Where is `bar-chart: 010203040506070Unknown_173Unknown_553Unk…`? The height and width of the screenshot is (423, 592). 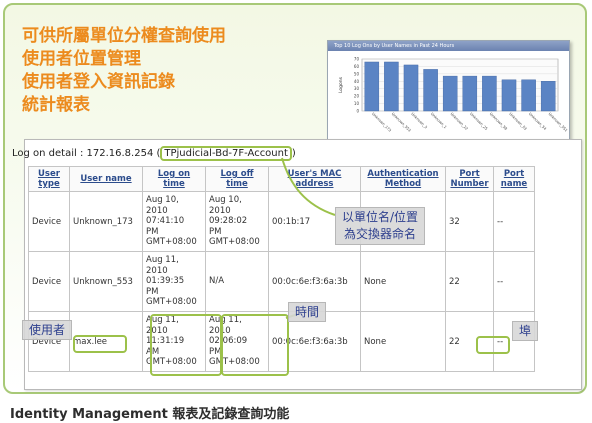
bar-chart: 010203040506070Unknown_173Unknown_553Unk… is located at coordinates (453, 104).